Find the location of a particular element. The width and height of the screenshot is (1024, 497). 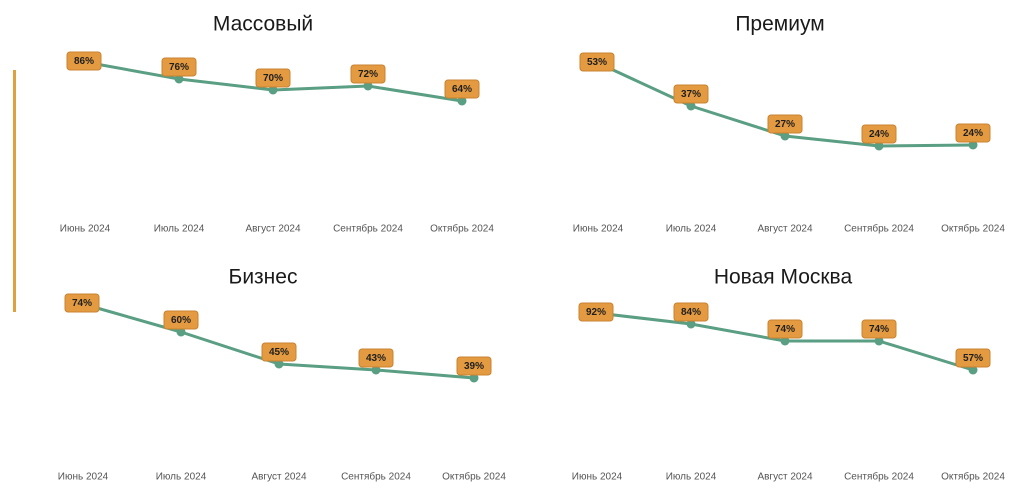

chart-title: Бизнес is located at coordinates (263, 277).